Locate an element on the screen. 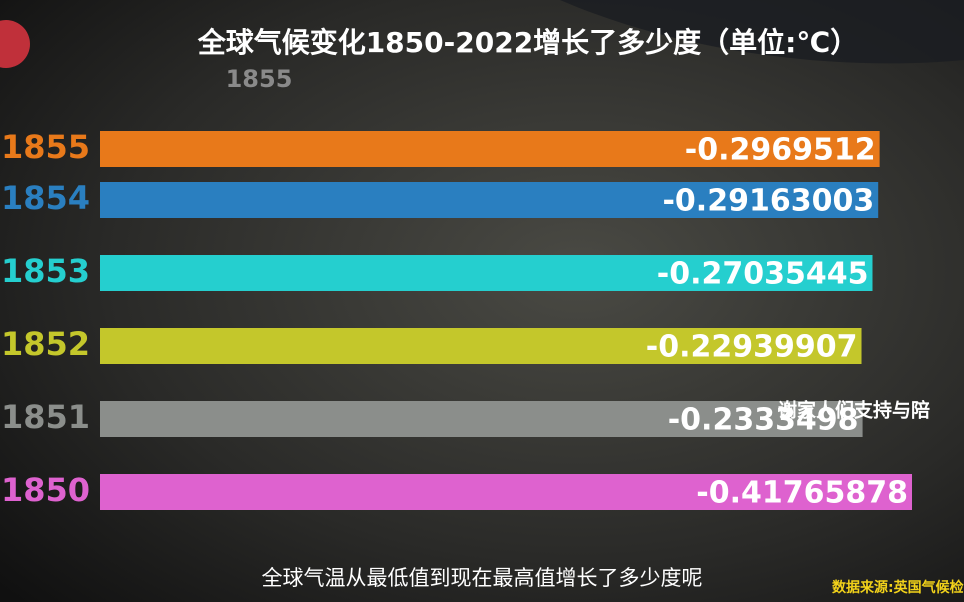 Image resolution: width=964 pixels, height=602 pixels. chart-title: 全球气候变化1850-2022增长了多少度（单位:℃） is located at coordinates (528, 42).